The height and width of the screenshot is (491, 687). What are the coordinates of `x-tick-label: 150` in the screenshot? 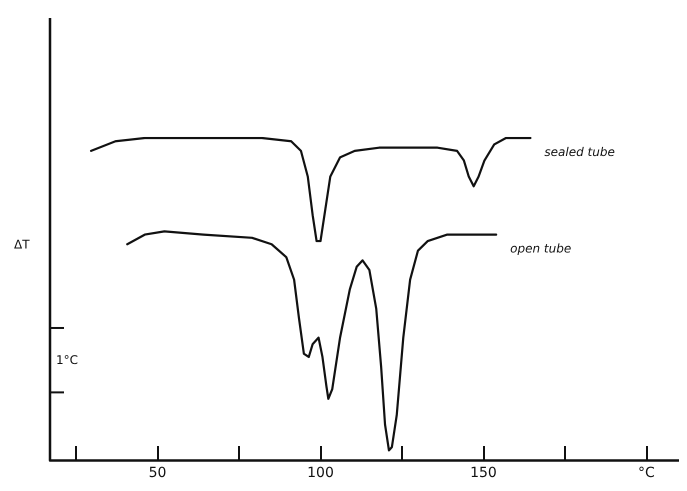 It's located at (483, 473).